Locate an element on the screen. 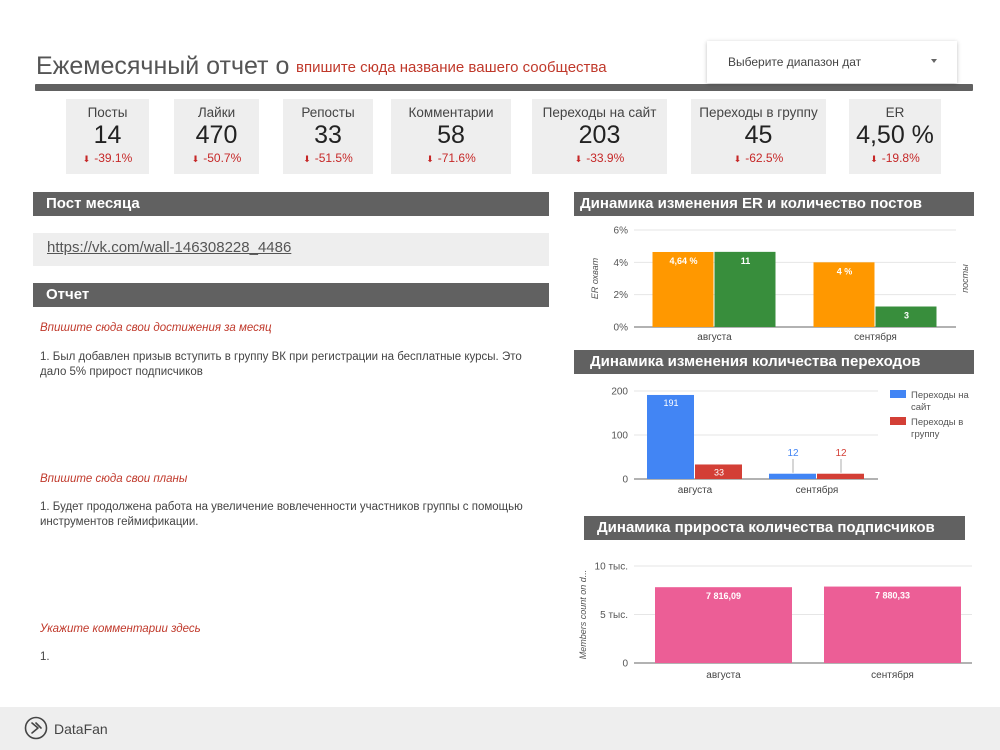 Image resolution: width=1000 pixels, height=750 pixels. y-tick-label: 200 is located at coordinates (619, 392).